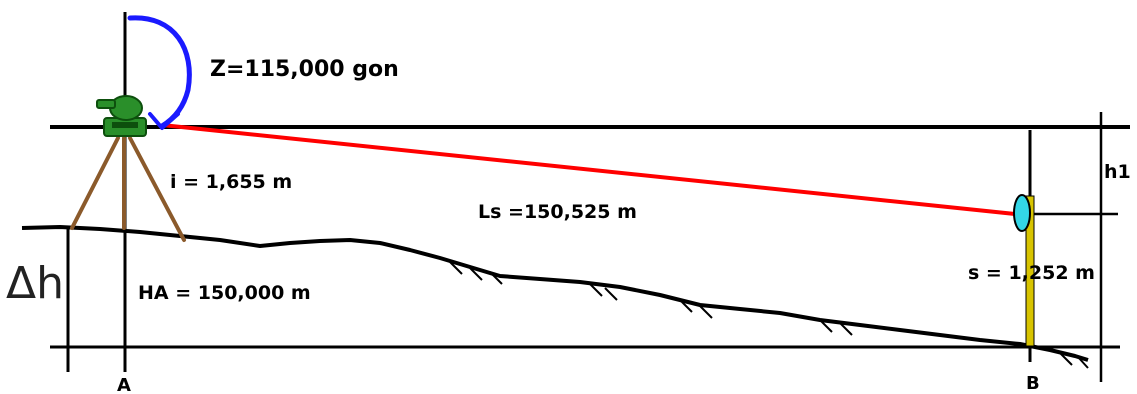  I want to click on delta-h-label: Δh, so click(35, 283).